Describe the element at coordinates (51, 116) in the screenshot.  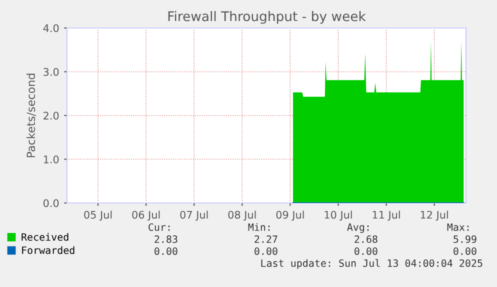
I see `y-tick-label: 2.0` at that location.